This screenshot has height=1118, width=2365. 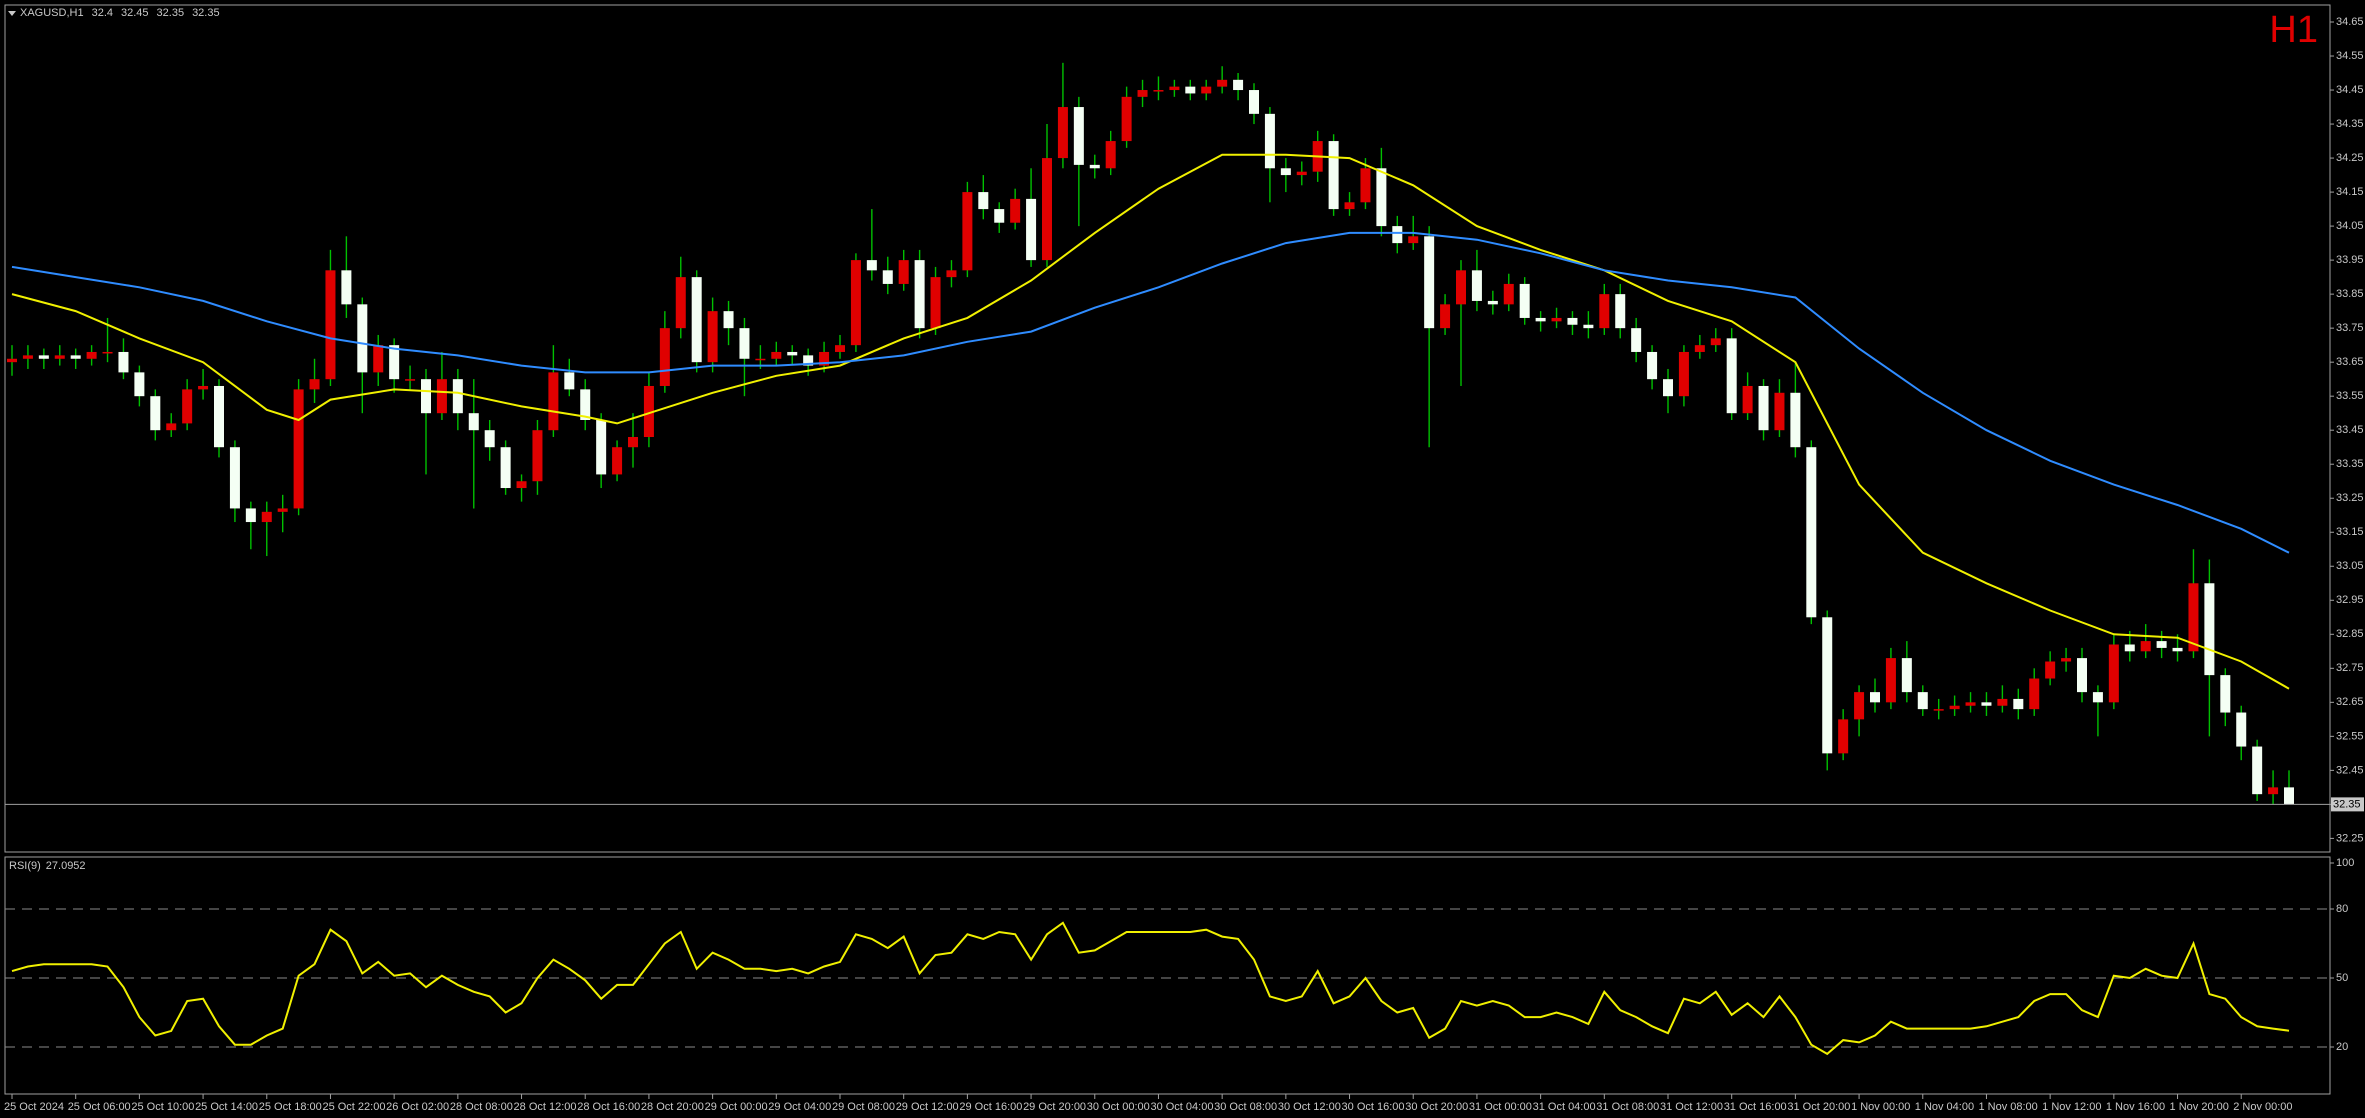 I want to click on chart-header: XAGUSD,H1 32.4 32.45 32.35 32.35, so click(x=120, y=13).